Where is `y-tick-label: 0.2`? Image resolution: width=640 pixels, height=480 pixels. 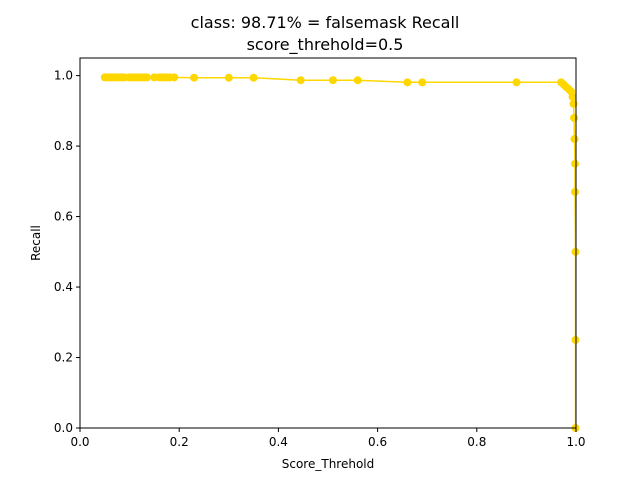 y-tick-label: 0.2 is located at coordinates (63, 358).